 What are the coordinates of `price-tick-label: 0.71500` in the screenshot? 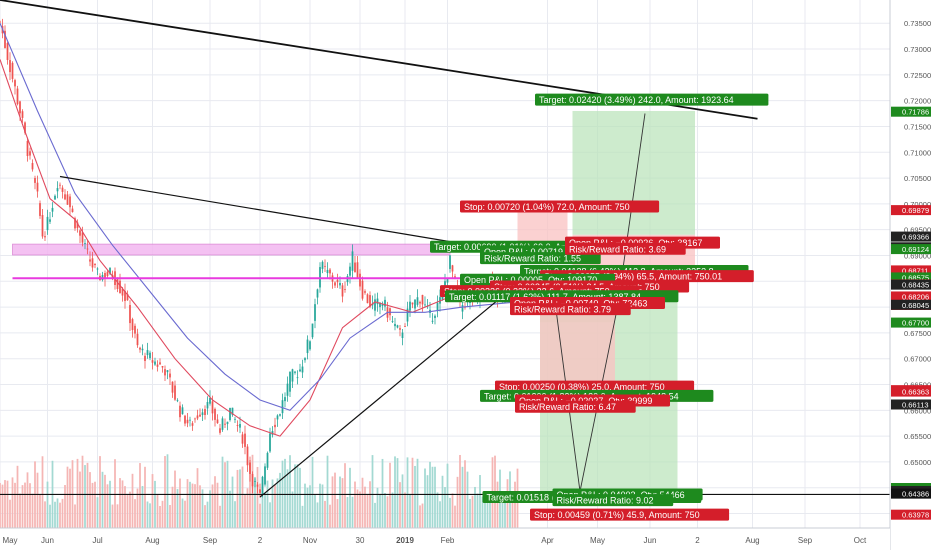 It's located at (917, 126).